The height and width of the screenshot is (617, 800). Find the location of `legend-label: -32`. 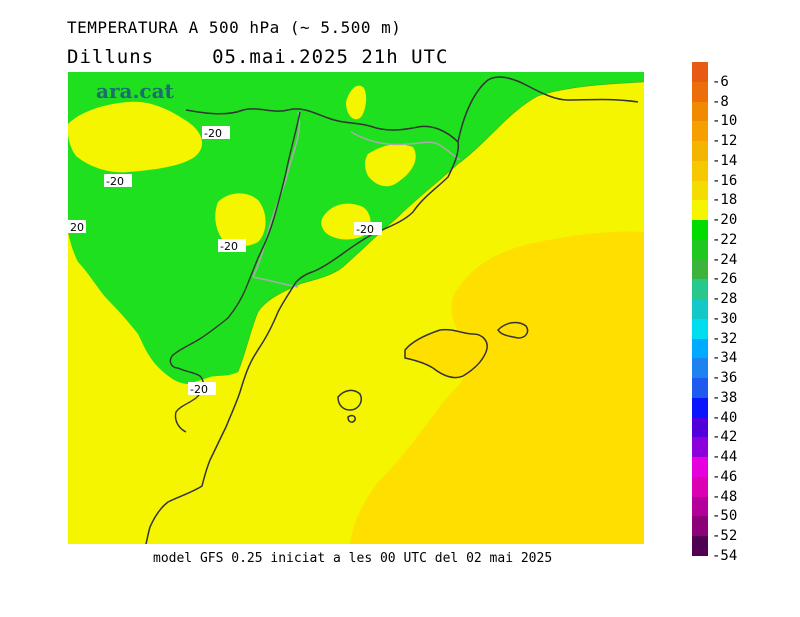

legend-label: -32 is located at coordinates (725, 338).